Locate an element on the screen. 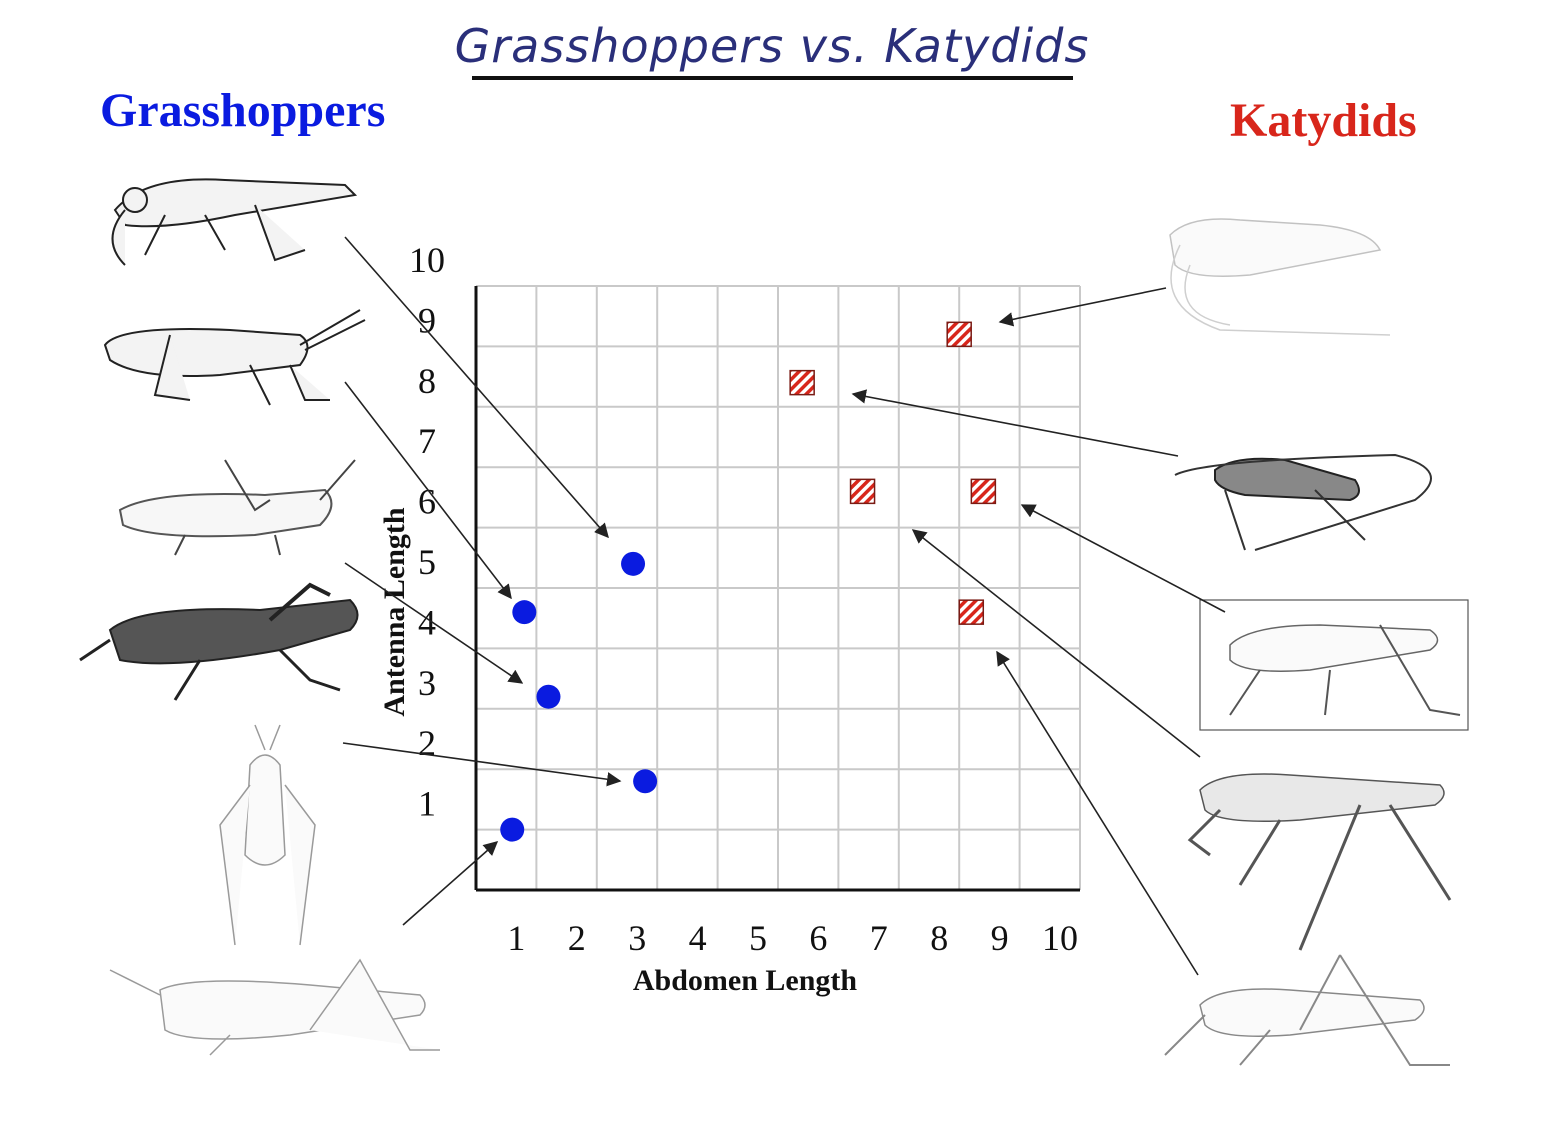 The width and height of the screenshot is (1550, 1130). y-axis-label: Antenna Length is located at coordinates (394, 612).